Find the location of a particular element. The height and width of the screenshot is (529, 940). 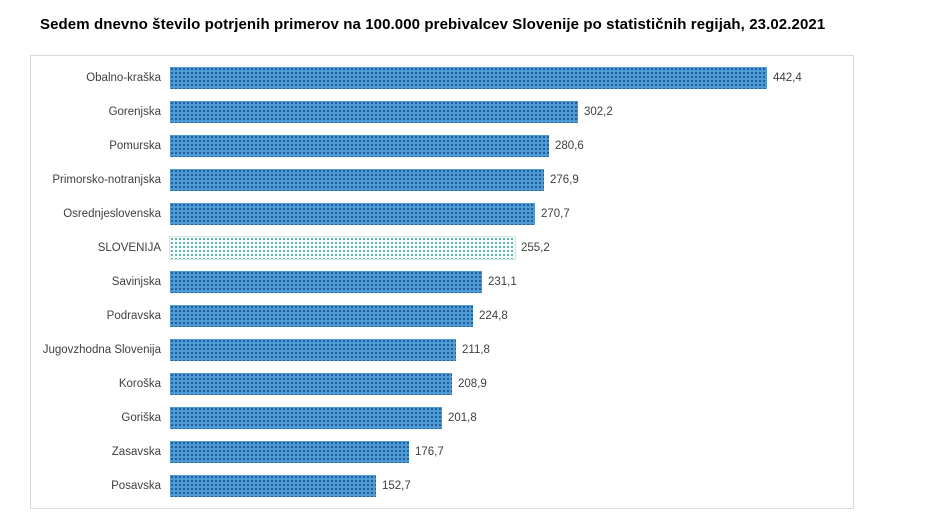

category-label: Koroška is located at coordinates (139, 384).